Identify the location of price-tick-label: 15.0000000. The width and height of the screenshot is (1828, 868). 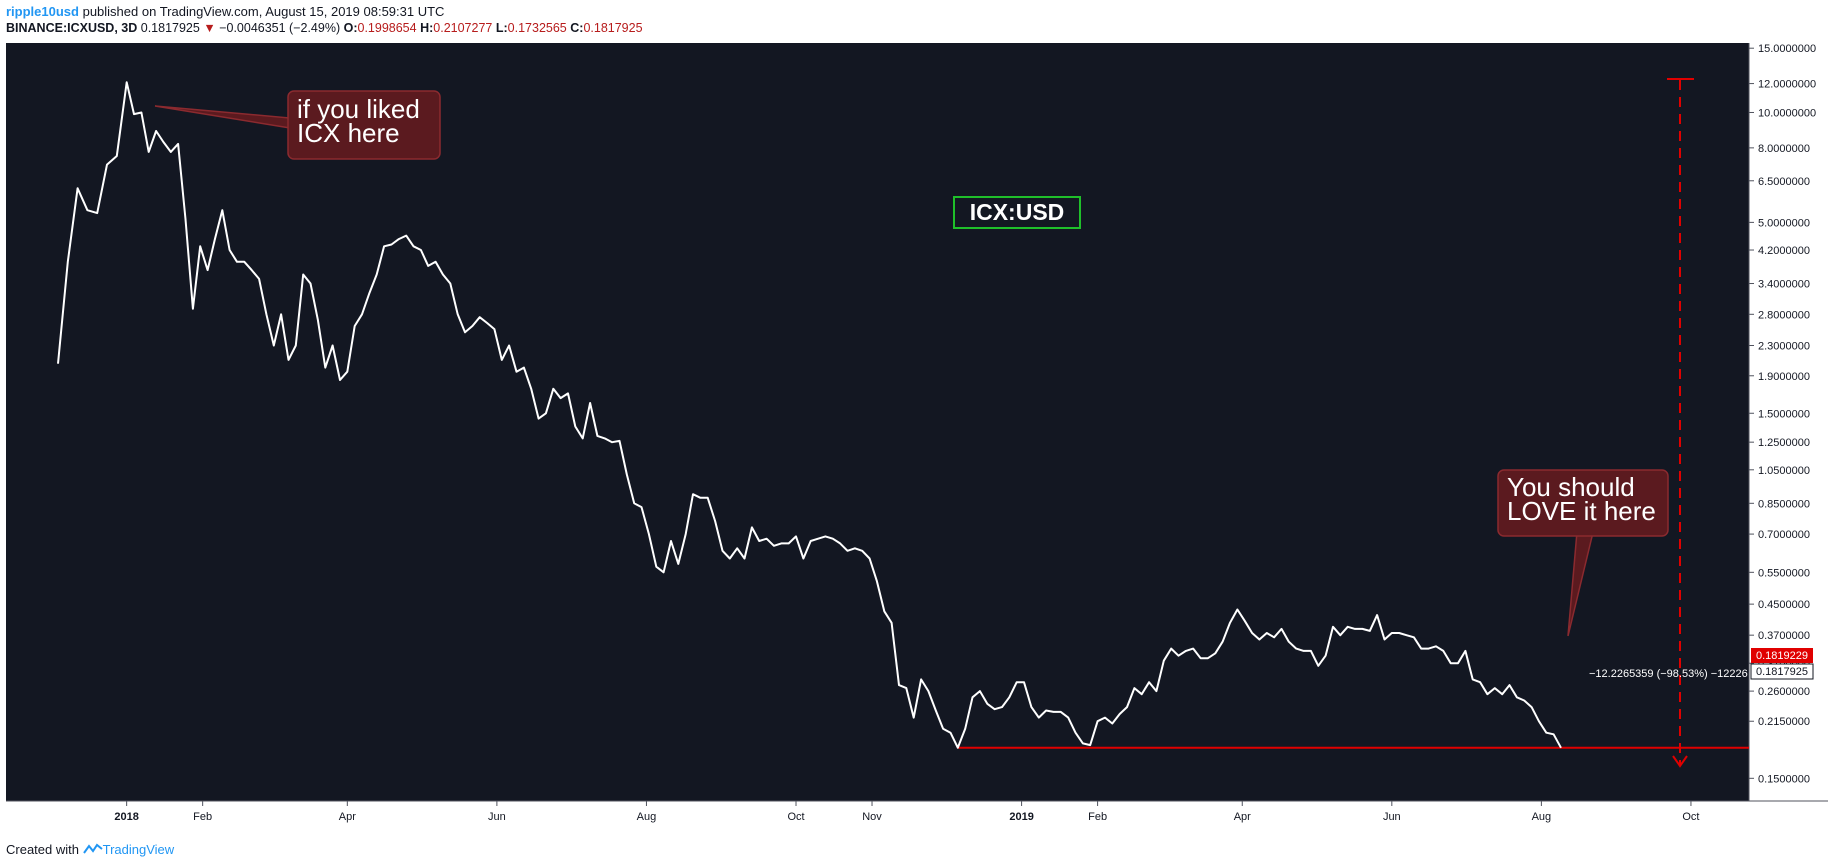
(1787, 49).